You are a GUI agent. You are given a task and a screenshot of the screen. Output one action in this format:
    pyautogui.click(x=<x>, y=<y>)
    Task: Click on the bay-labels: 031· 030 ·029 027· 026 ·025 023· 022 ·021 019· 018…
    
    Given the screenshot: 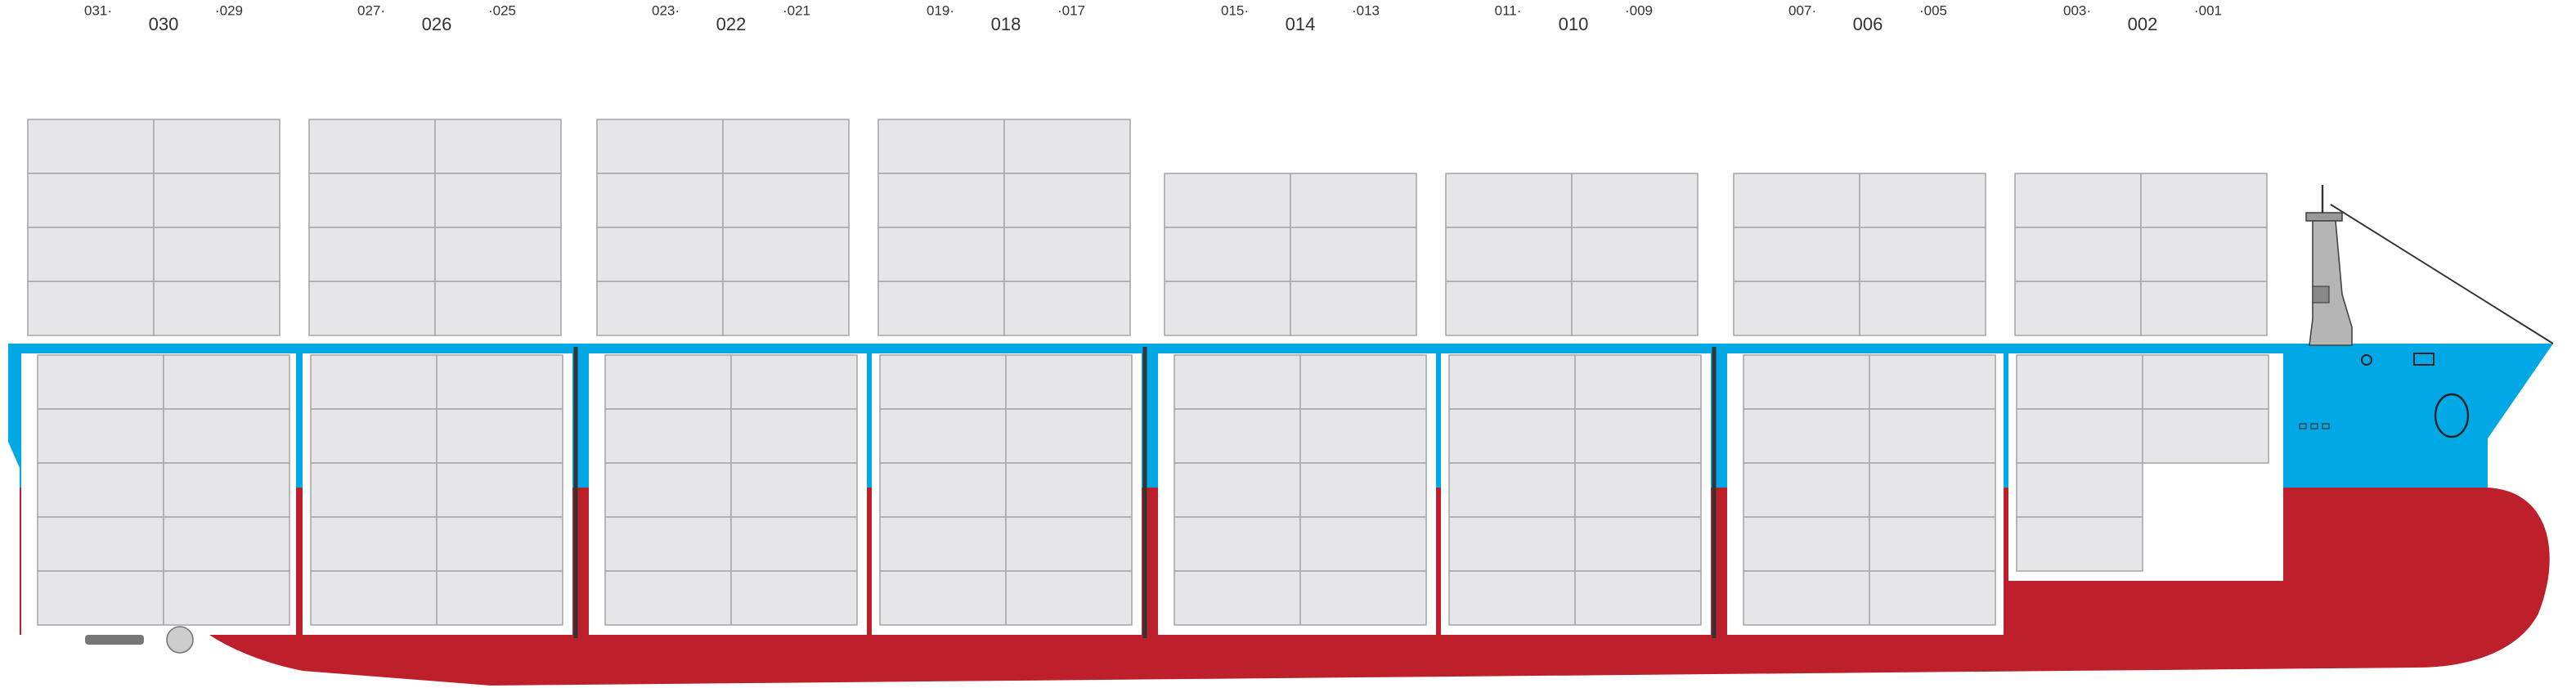 What is the action you would take?
    pyautogui.click(x=1153, y=18)
    